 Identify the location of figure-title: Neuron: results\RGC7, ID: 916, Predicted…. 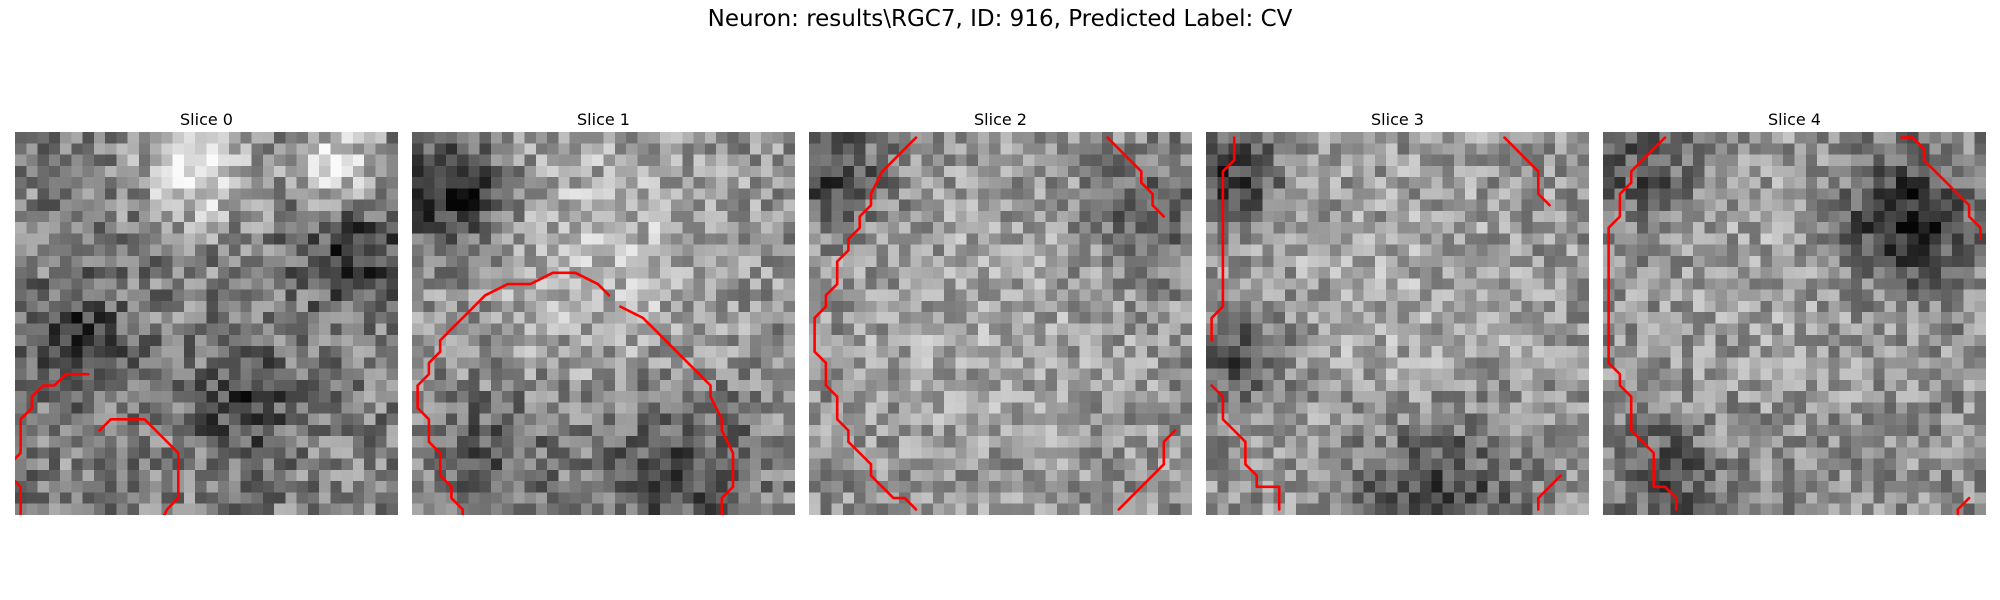
(1000, 19).